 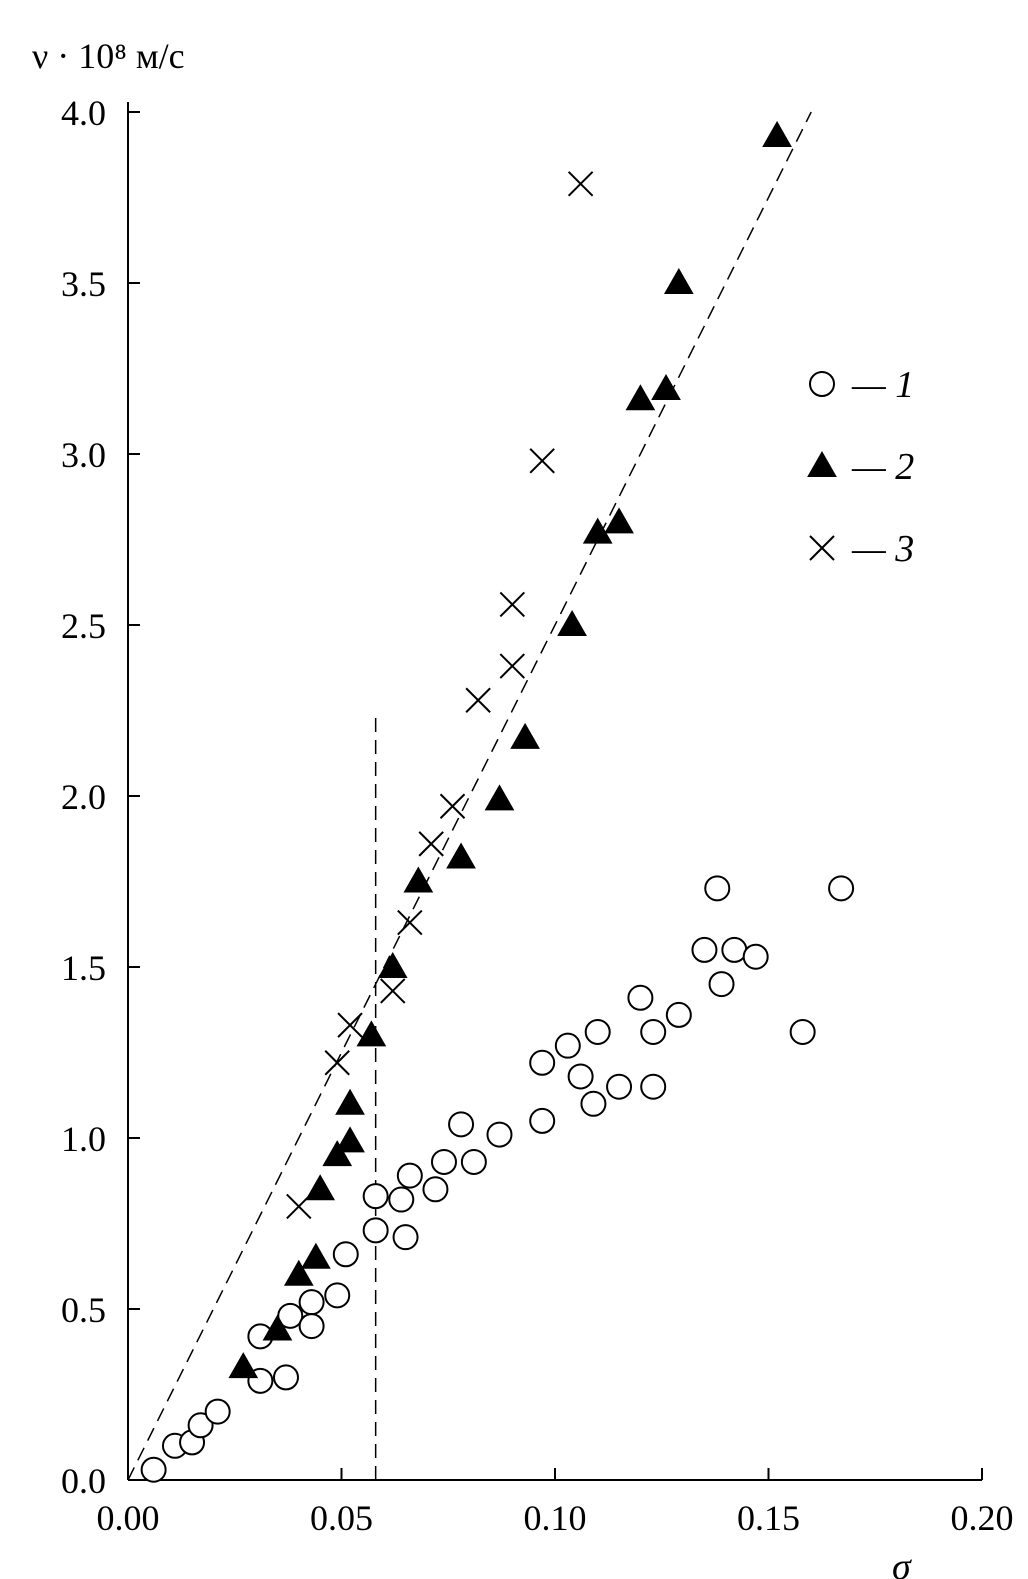 What do you see at coordinates (128, 1518) in the screenshot?
I see `x-tick-label: 0.00` at bounding box center [128, 1518].